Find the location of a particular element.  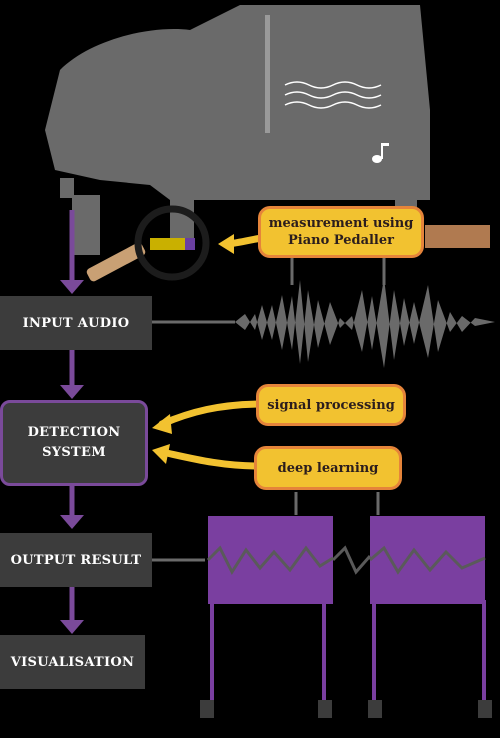

output-result-label: OUTPUT RESULT is located at coordinates (76, 560).